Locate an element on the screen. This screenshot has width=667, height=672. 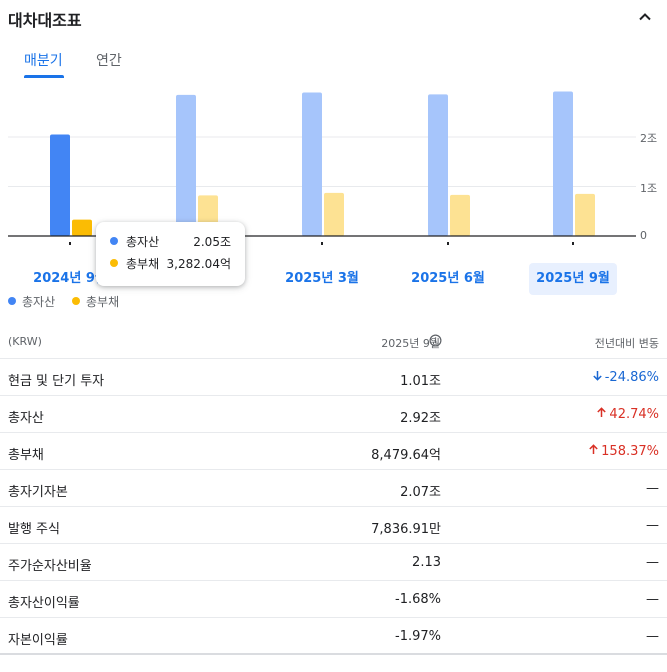
y-tick-label: 0 is located at coordinates (643, 235).